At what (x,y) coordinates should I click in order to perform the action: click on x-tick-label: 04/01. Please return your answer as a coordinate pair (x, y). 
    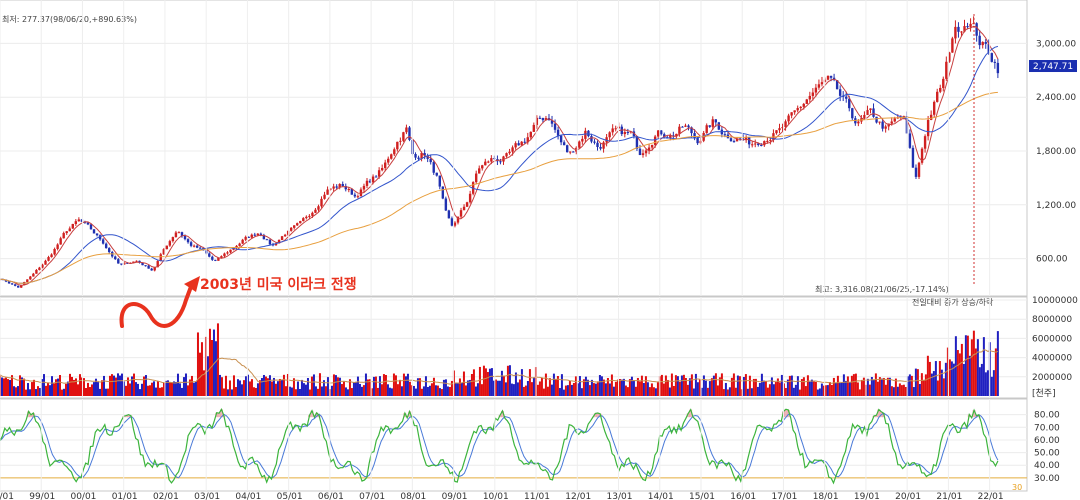
    Looking at the image, I should click on (248, 496).